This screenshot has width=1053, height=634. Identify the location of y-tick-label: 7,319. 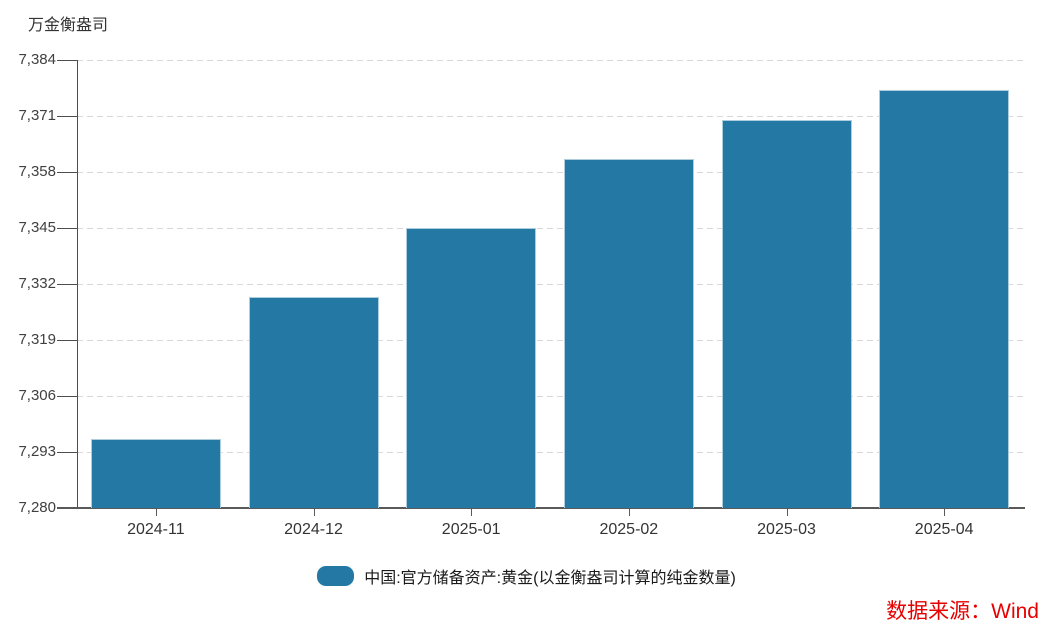
(37, 339).